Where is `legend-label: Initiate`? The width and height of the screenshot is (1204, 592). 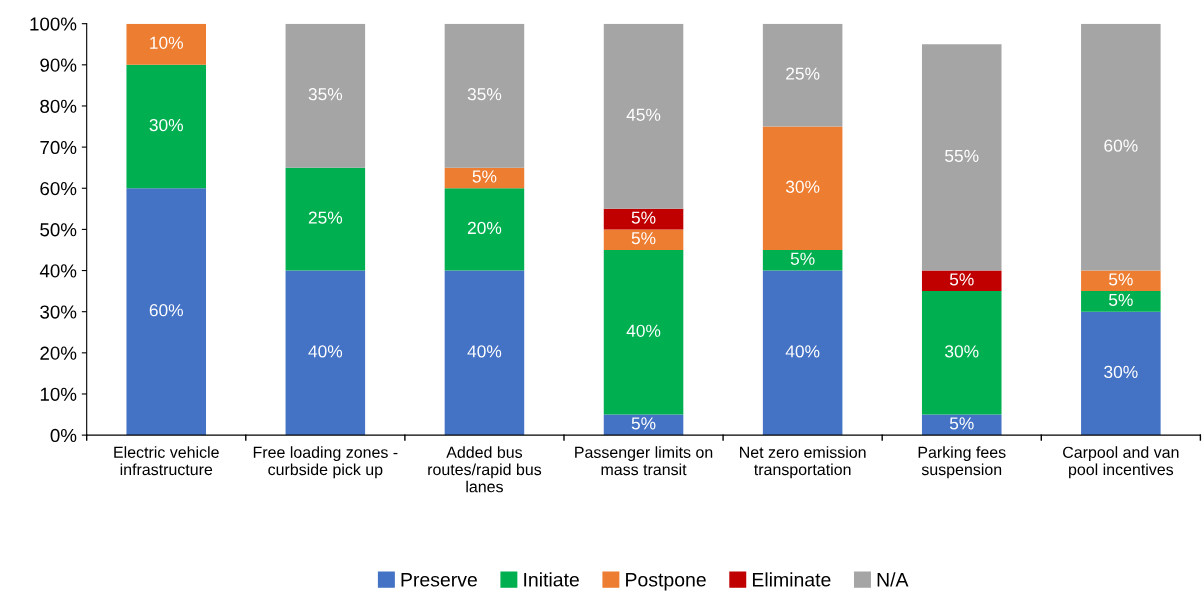
legend-label: Initiate is located at coordinates (551, 579).